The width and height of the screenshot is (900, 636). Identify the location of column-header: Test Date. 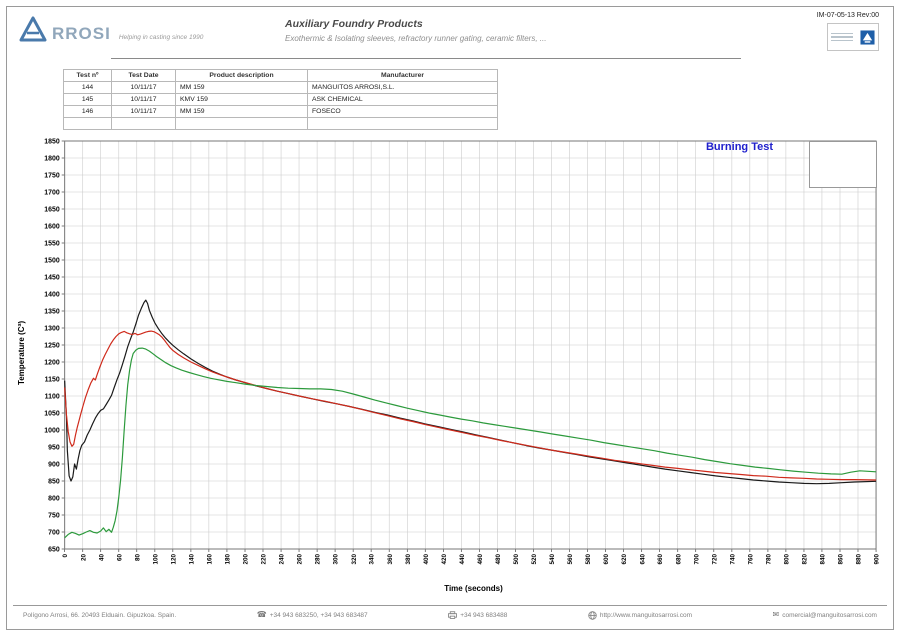
(143, 75).